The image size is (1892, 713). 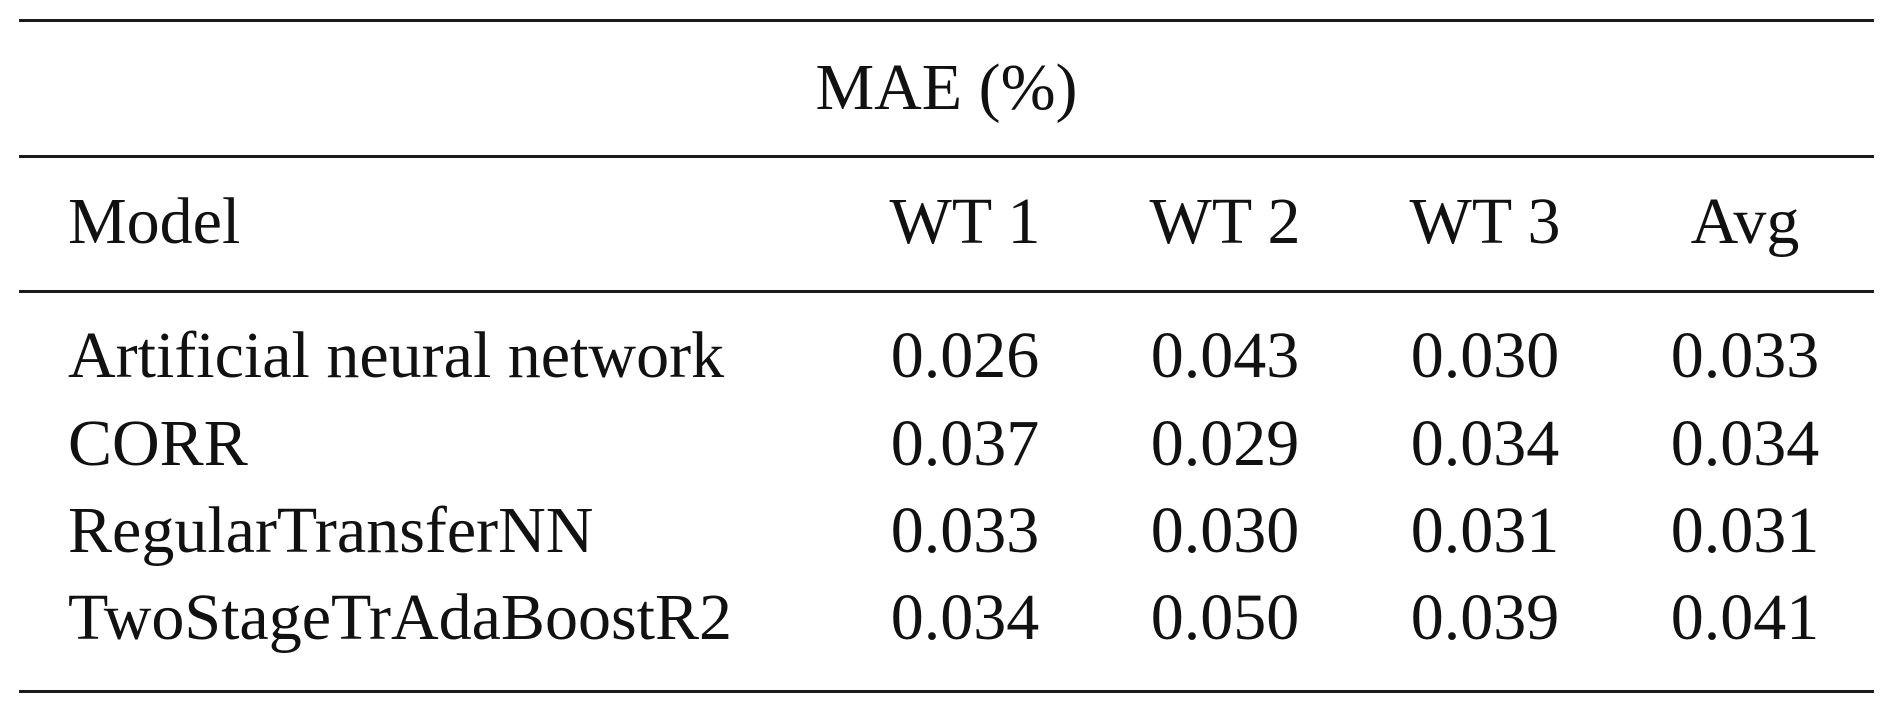 I want to click on column-header-model: Model, so click(x=154, y=221).